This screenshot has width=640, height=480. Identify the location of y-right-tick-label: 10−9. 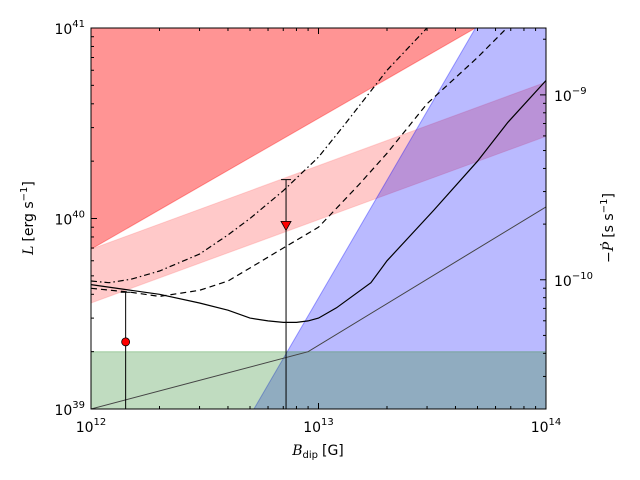
(570, 95).